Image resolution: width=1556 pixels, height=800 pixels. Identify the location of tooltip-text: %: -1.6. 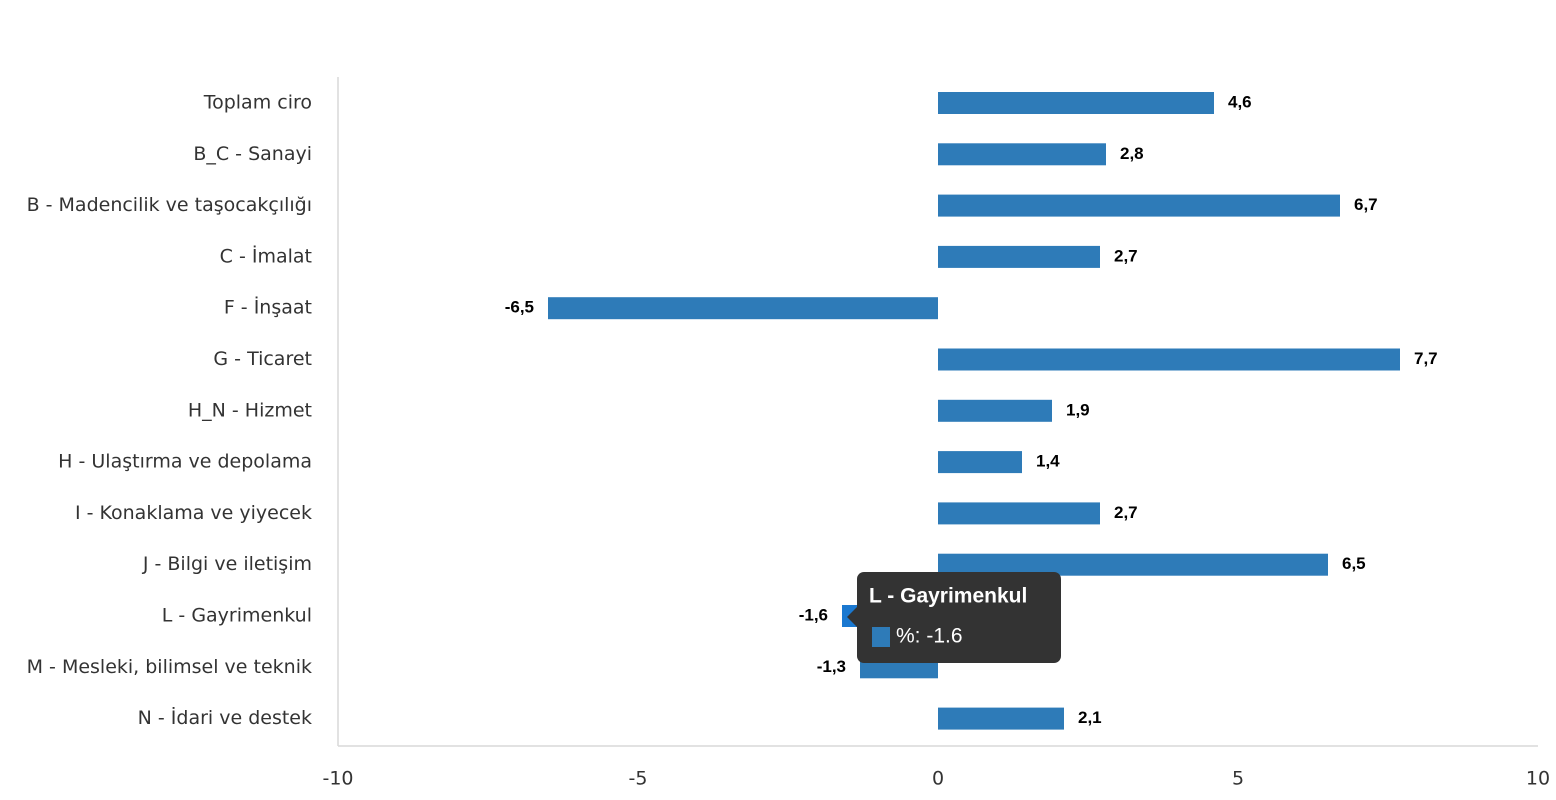
(929, 636).